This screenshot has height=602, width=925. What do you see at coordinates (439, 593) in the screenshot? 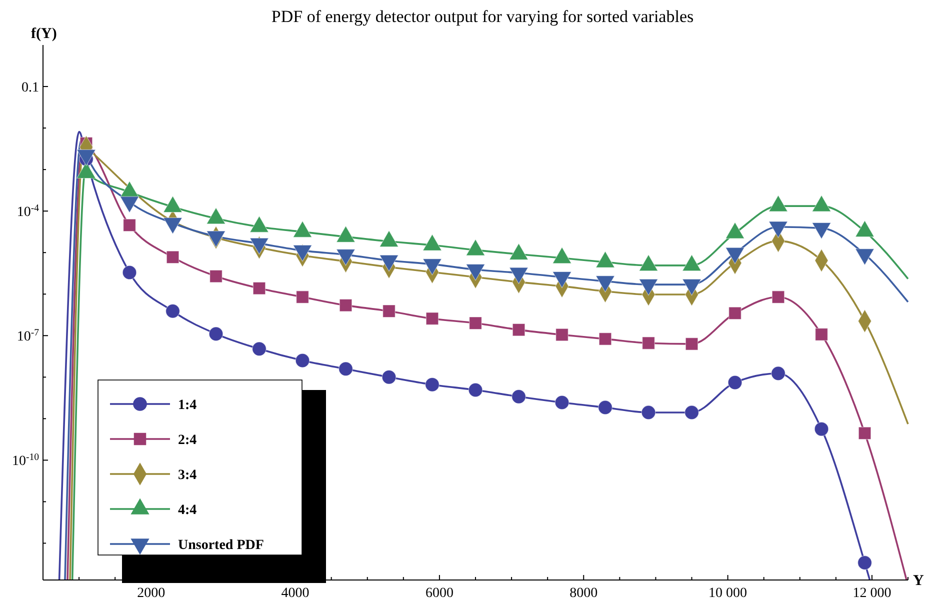
I see `x-tick-label: 6000` at bounding box center [439, 593].